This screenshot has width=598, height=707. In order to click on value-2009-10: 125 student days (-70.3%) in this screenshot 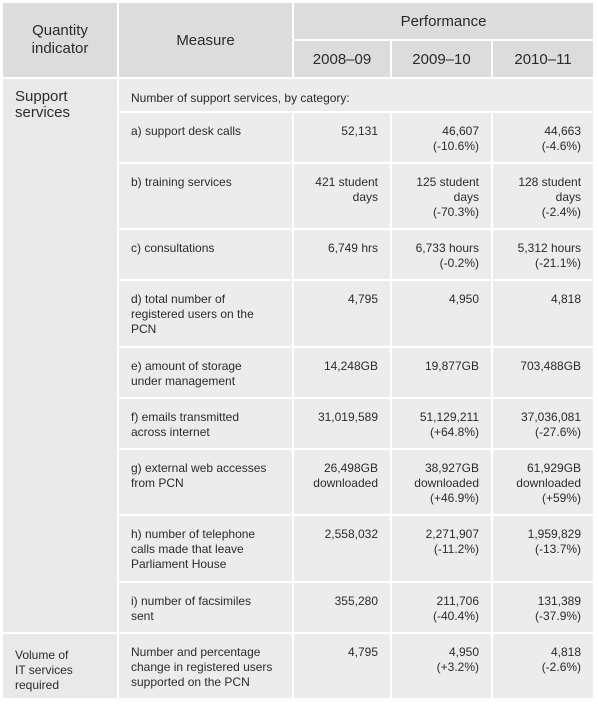, I will do `click(442, 197)`.